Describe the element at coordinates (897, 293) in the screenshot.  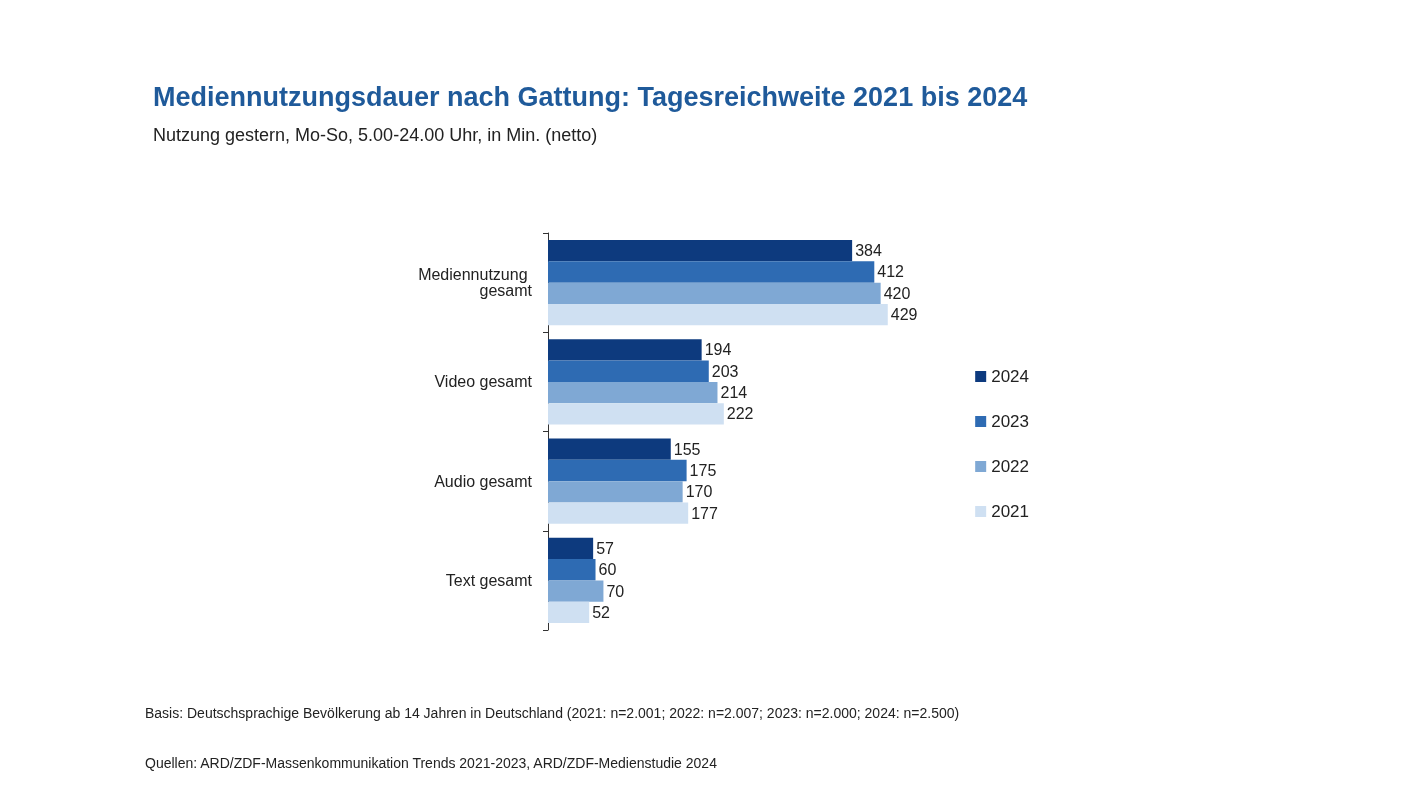
I see `data-label: 420` at that location.